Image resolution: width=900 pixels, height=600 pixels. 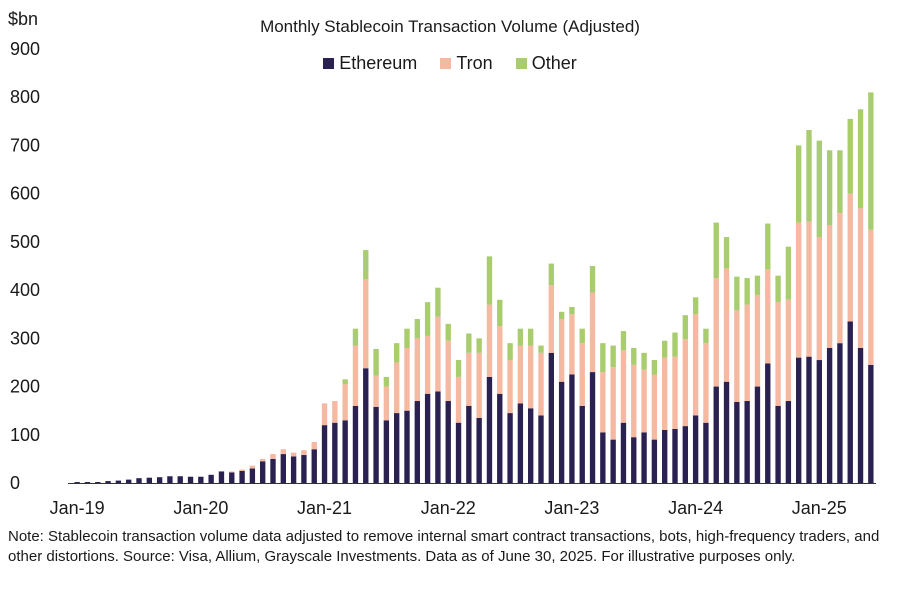 I want to click on legend-label-ethereum: Ethereum, so click(x=378, y=63).